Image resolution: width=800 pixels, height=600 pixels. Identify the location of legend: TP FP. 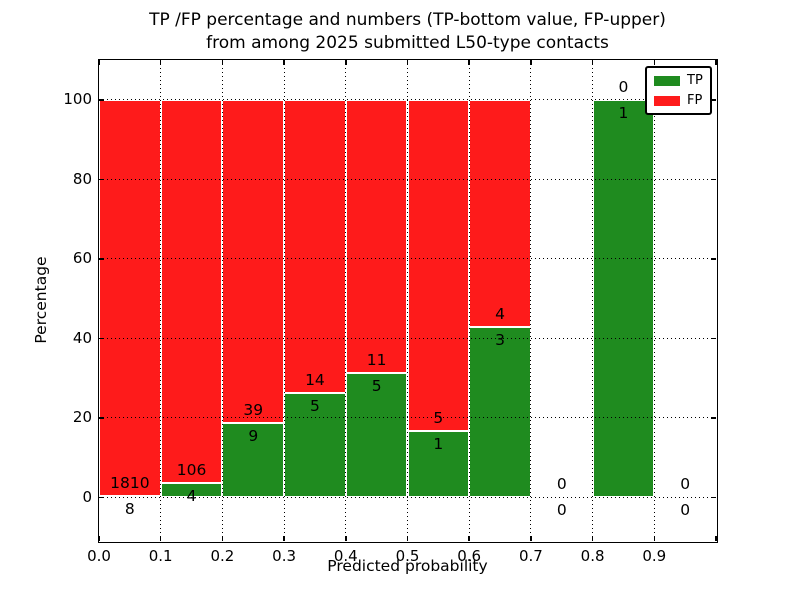
(678, 90).